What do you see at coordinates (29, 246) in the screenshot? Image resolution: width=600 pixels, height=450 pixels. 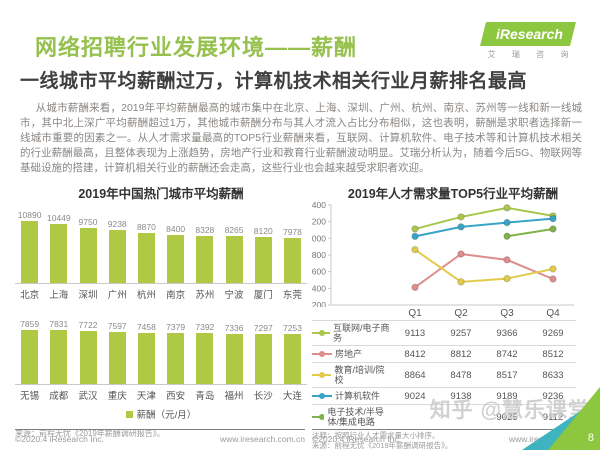 I see `bar-slot: 10890` at bounding box center [29, 246].